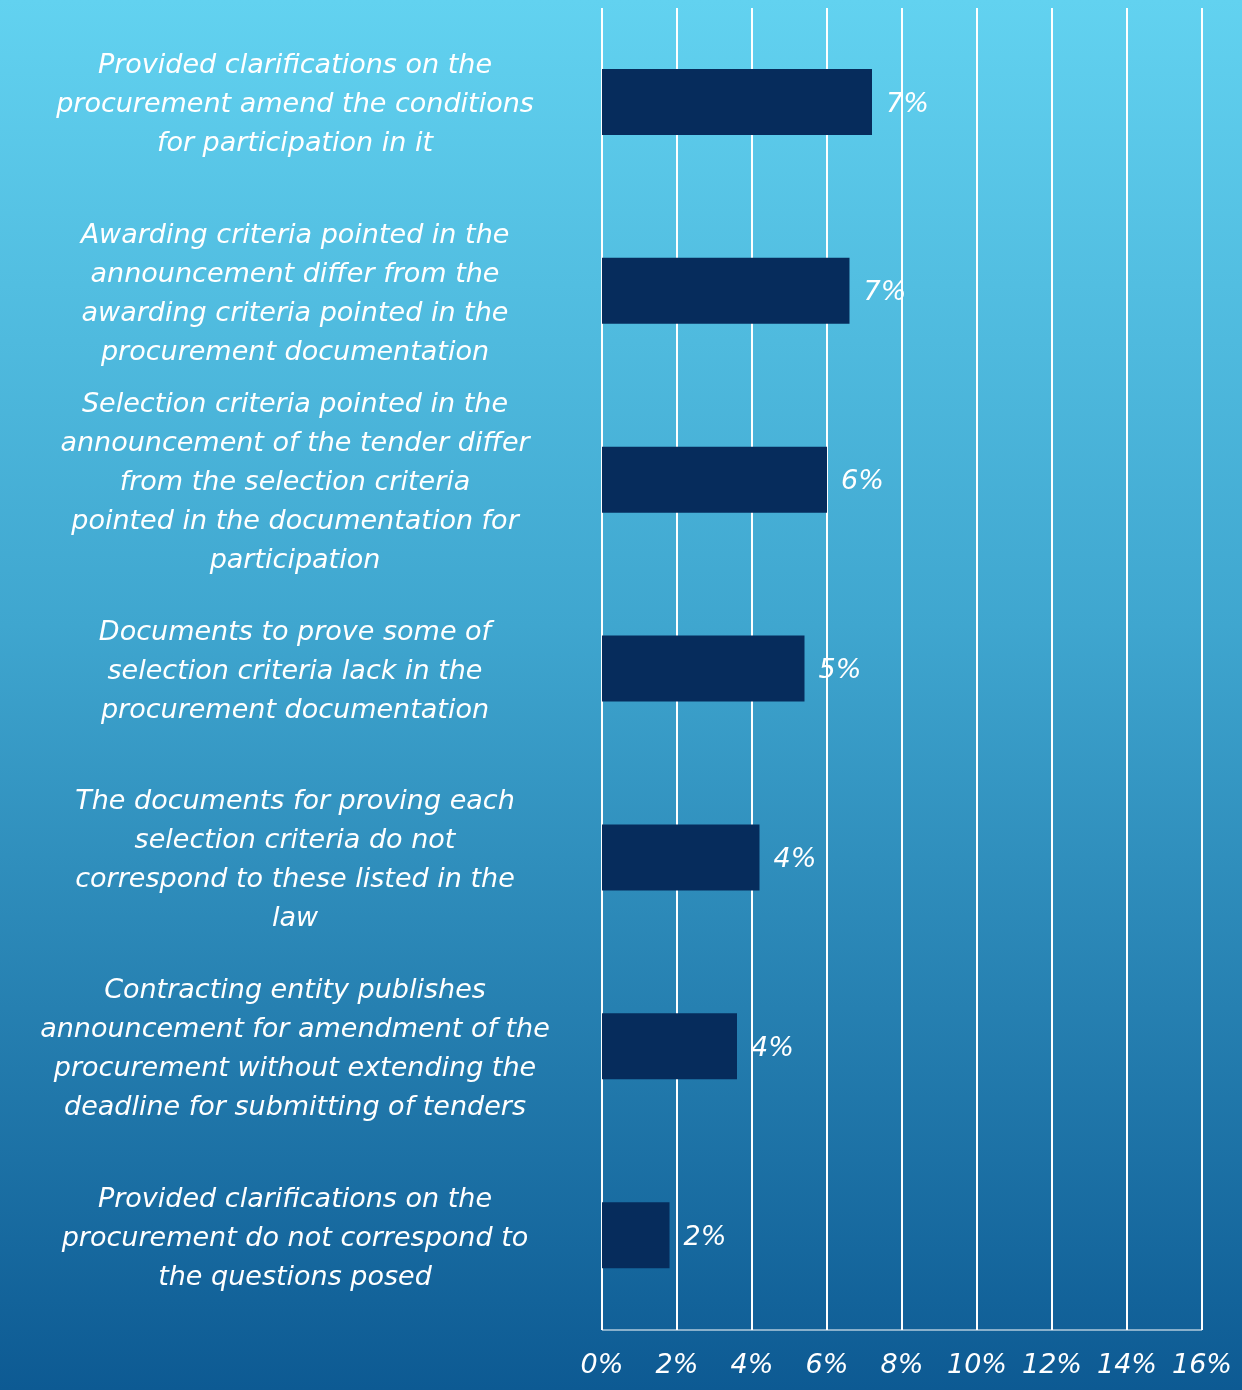  What do you see at coordinates (294, 291) in the screenshot?
I see `y-tick-label: Awarding criteria pointed in the announcement differ from the awarding criteria pointed in the procurement documentation` at bounding box center [294, 291].